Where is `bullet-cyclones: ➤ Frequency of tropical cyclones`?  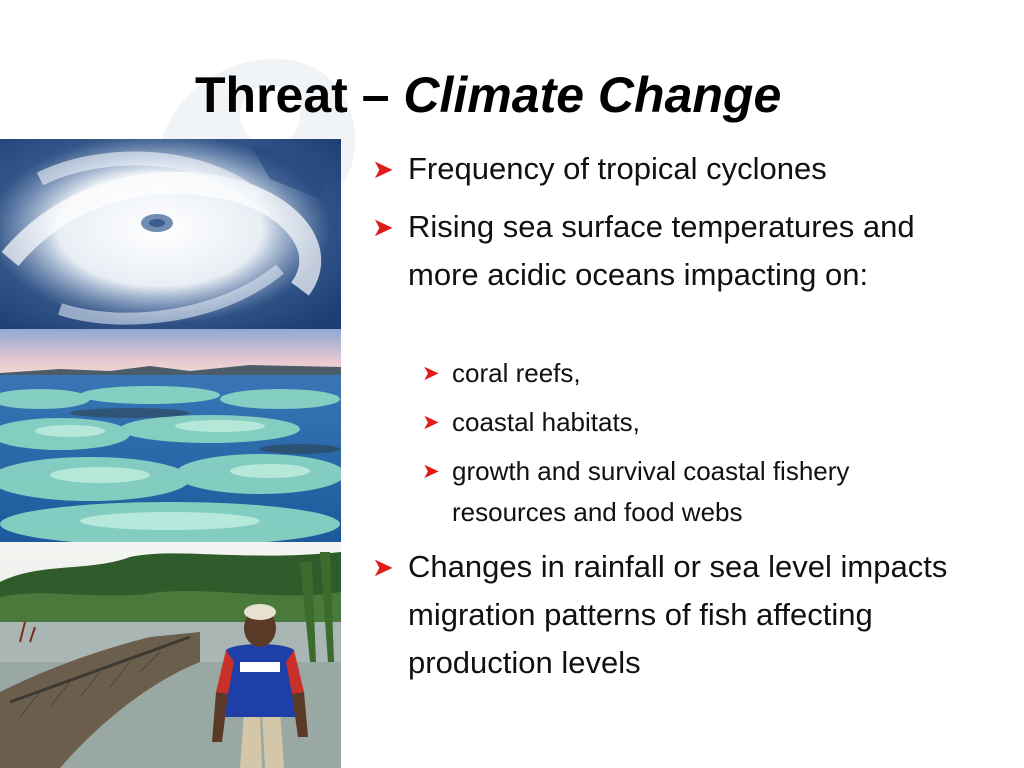
bullet-cyclones: ➤ Frequency of tropical cyclones is located at coordinates (672, 169).